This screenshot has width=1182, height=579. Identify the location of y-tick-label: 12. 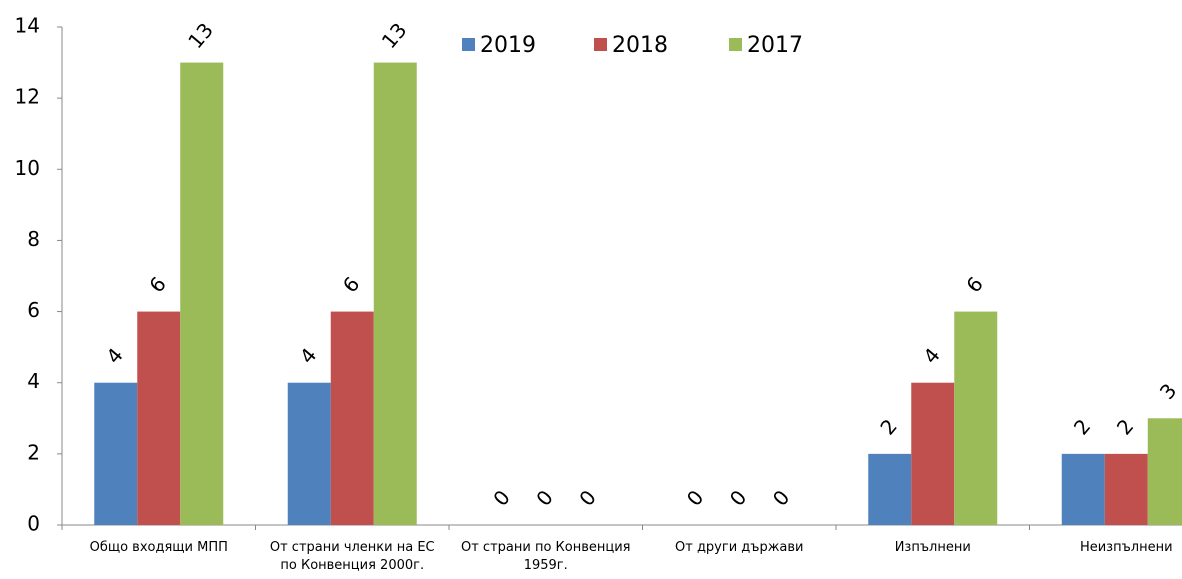
(27, 97).